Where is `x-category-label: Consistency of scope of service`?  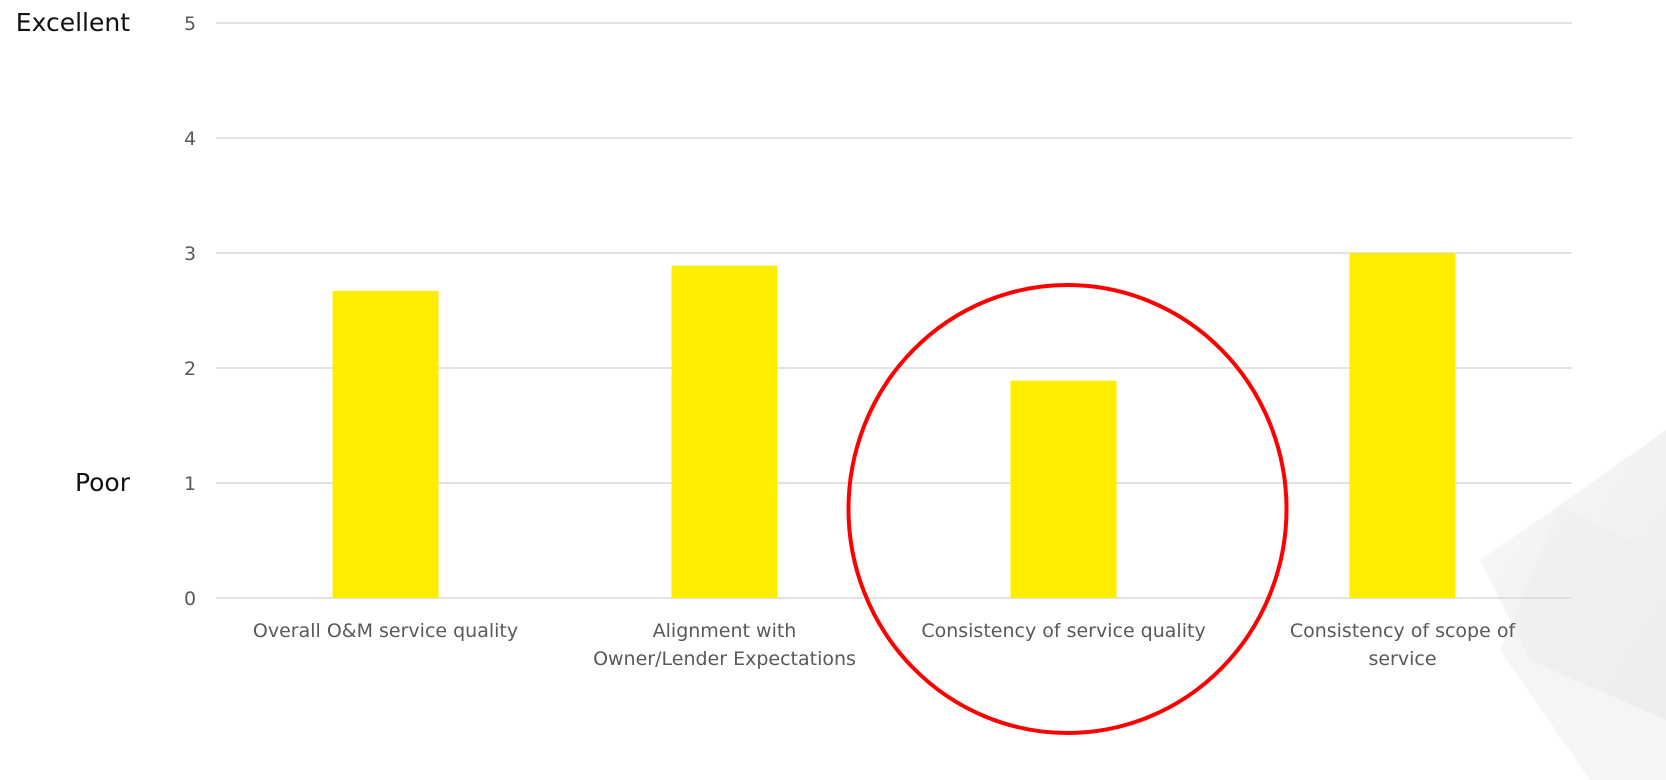
x-category-label: Consistency of scope of service is located at coordinates (1403, 645).